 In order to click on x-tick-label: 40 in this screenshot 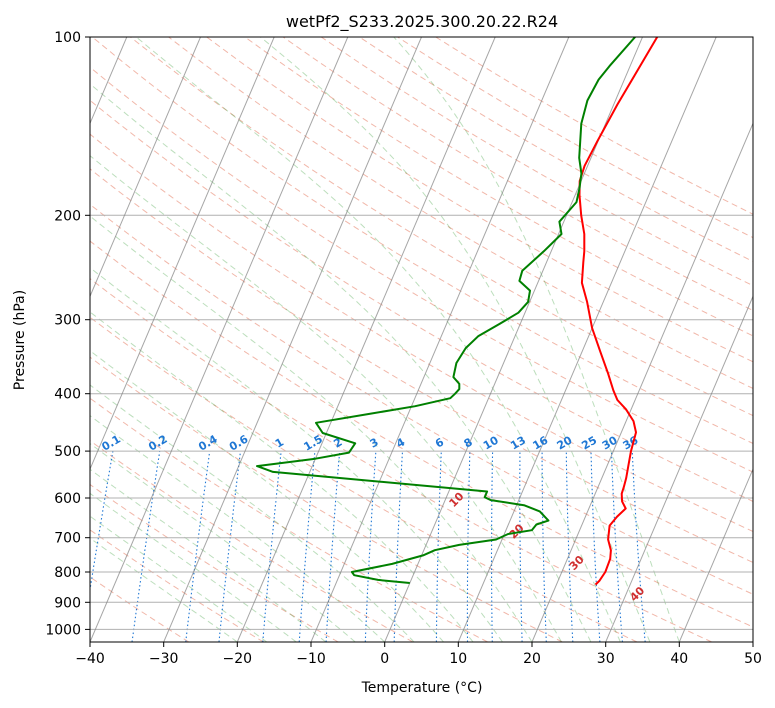, I will do `click(679, 659)`.